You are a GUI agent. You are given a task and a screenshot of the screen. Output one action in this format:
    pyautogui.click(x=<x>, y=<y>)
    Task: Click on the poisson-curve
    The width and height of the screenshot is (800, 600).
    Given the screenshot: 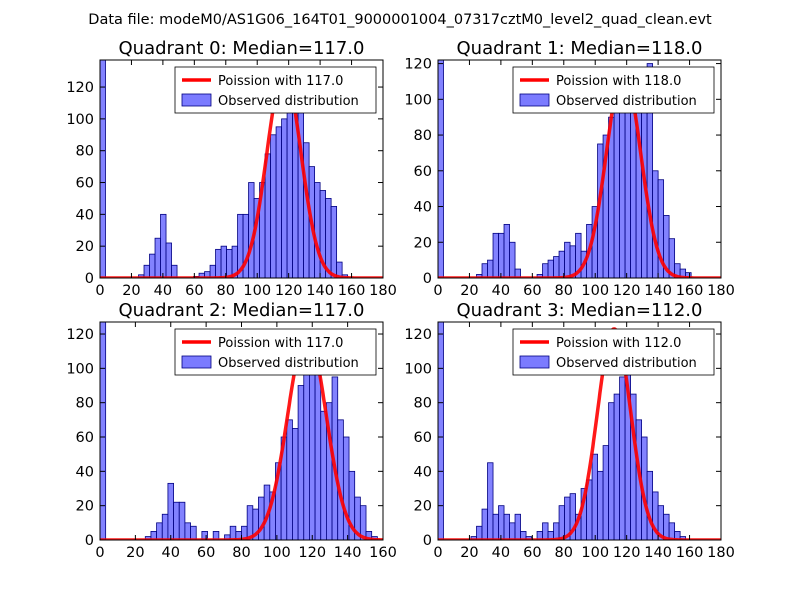 What is the action you would take?
    pyautogui.click(x=241, y=173)
    